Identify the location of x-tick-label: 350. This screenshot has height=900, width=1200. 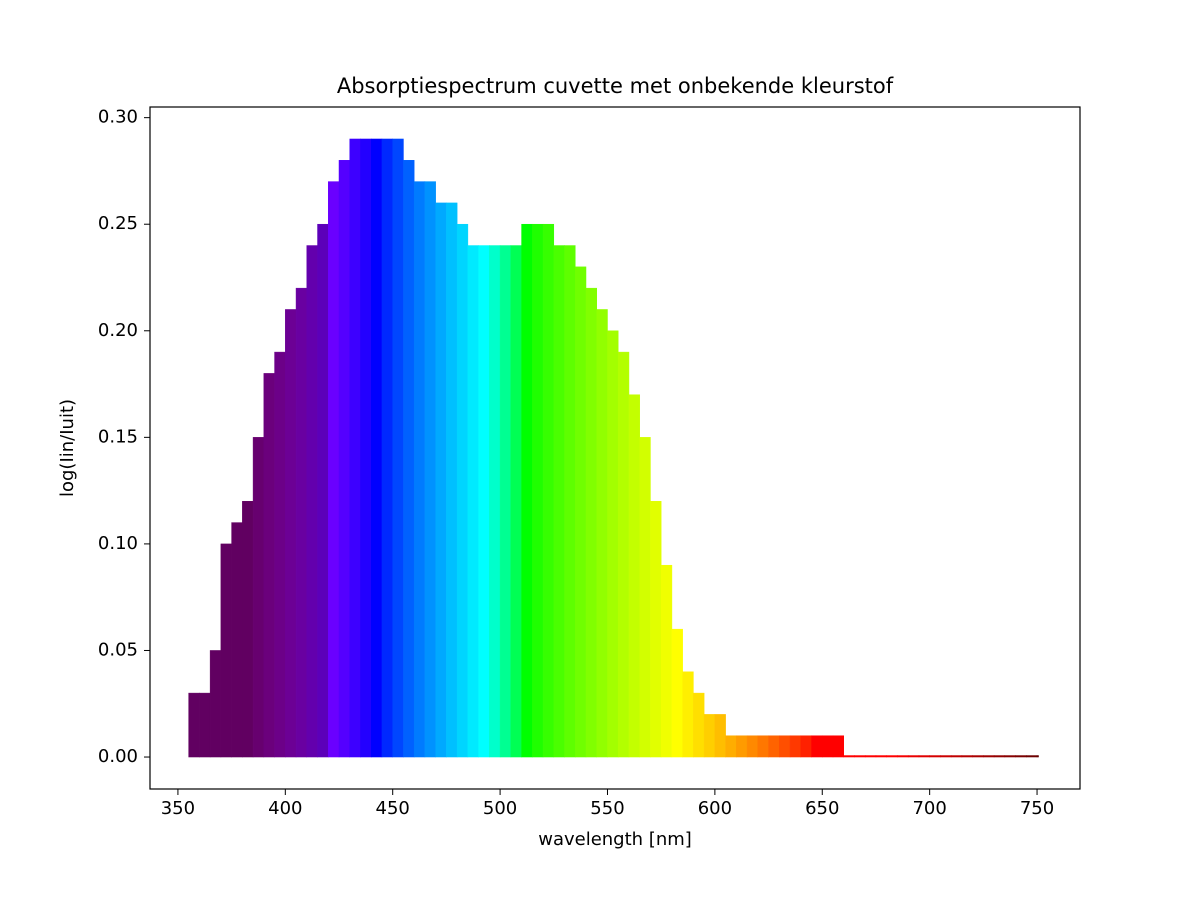
(178, 808).